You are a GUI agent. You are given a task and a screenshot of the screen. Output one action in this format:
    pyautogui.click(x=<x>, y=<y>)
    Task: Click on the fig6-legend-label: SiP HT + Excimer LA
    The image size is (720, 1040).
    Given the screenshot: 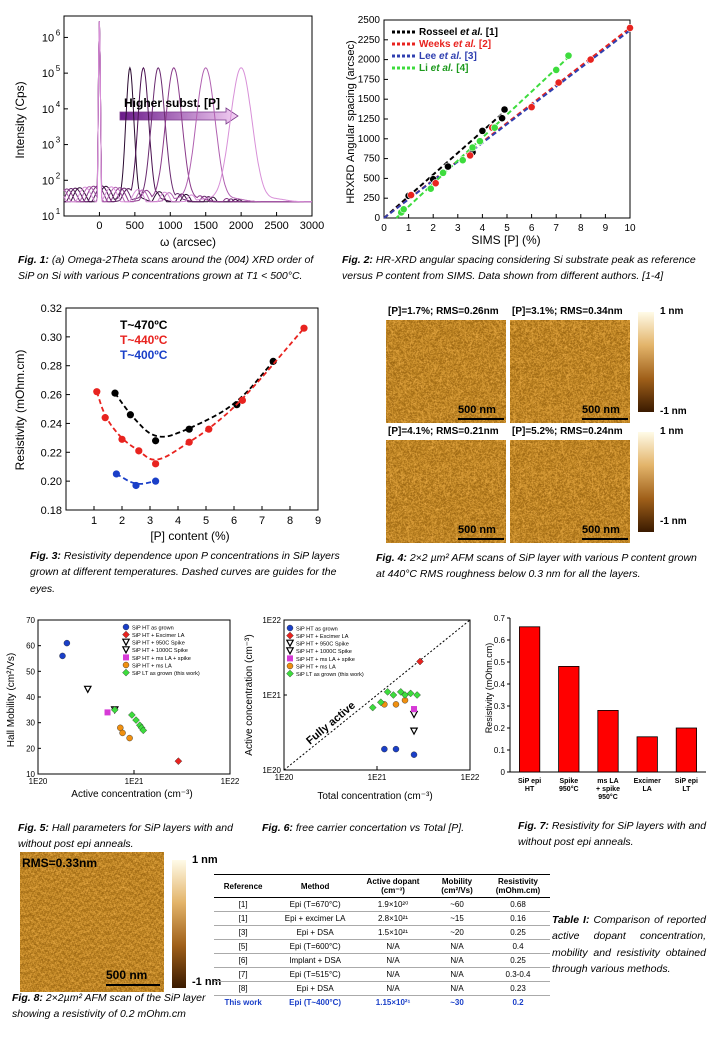 What is the action you would take?
    pyautogui.click(x=322, y=637)
    